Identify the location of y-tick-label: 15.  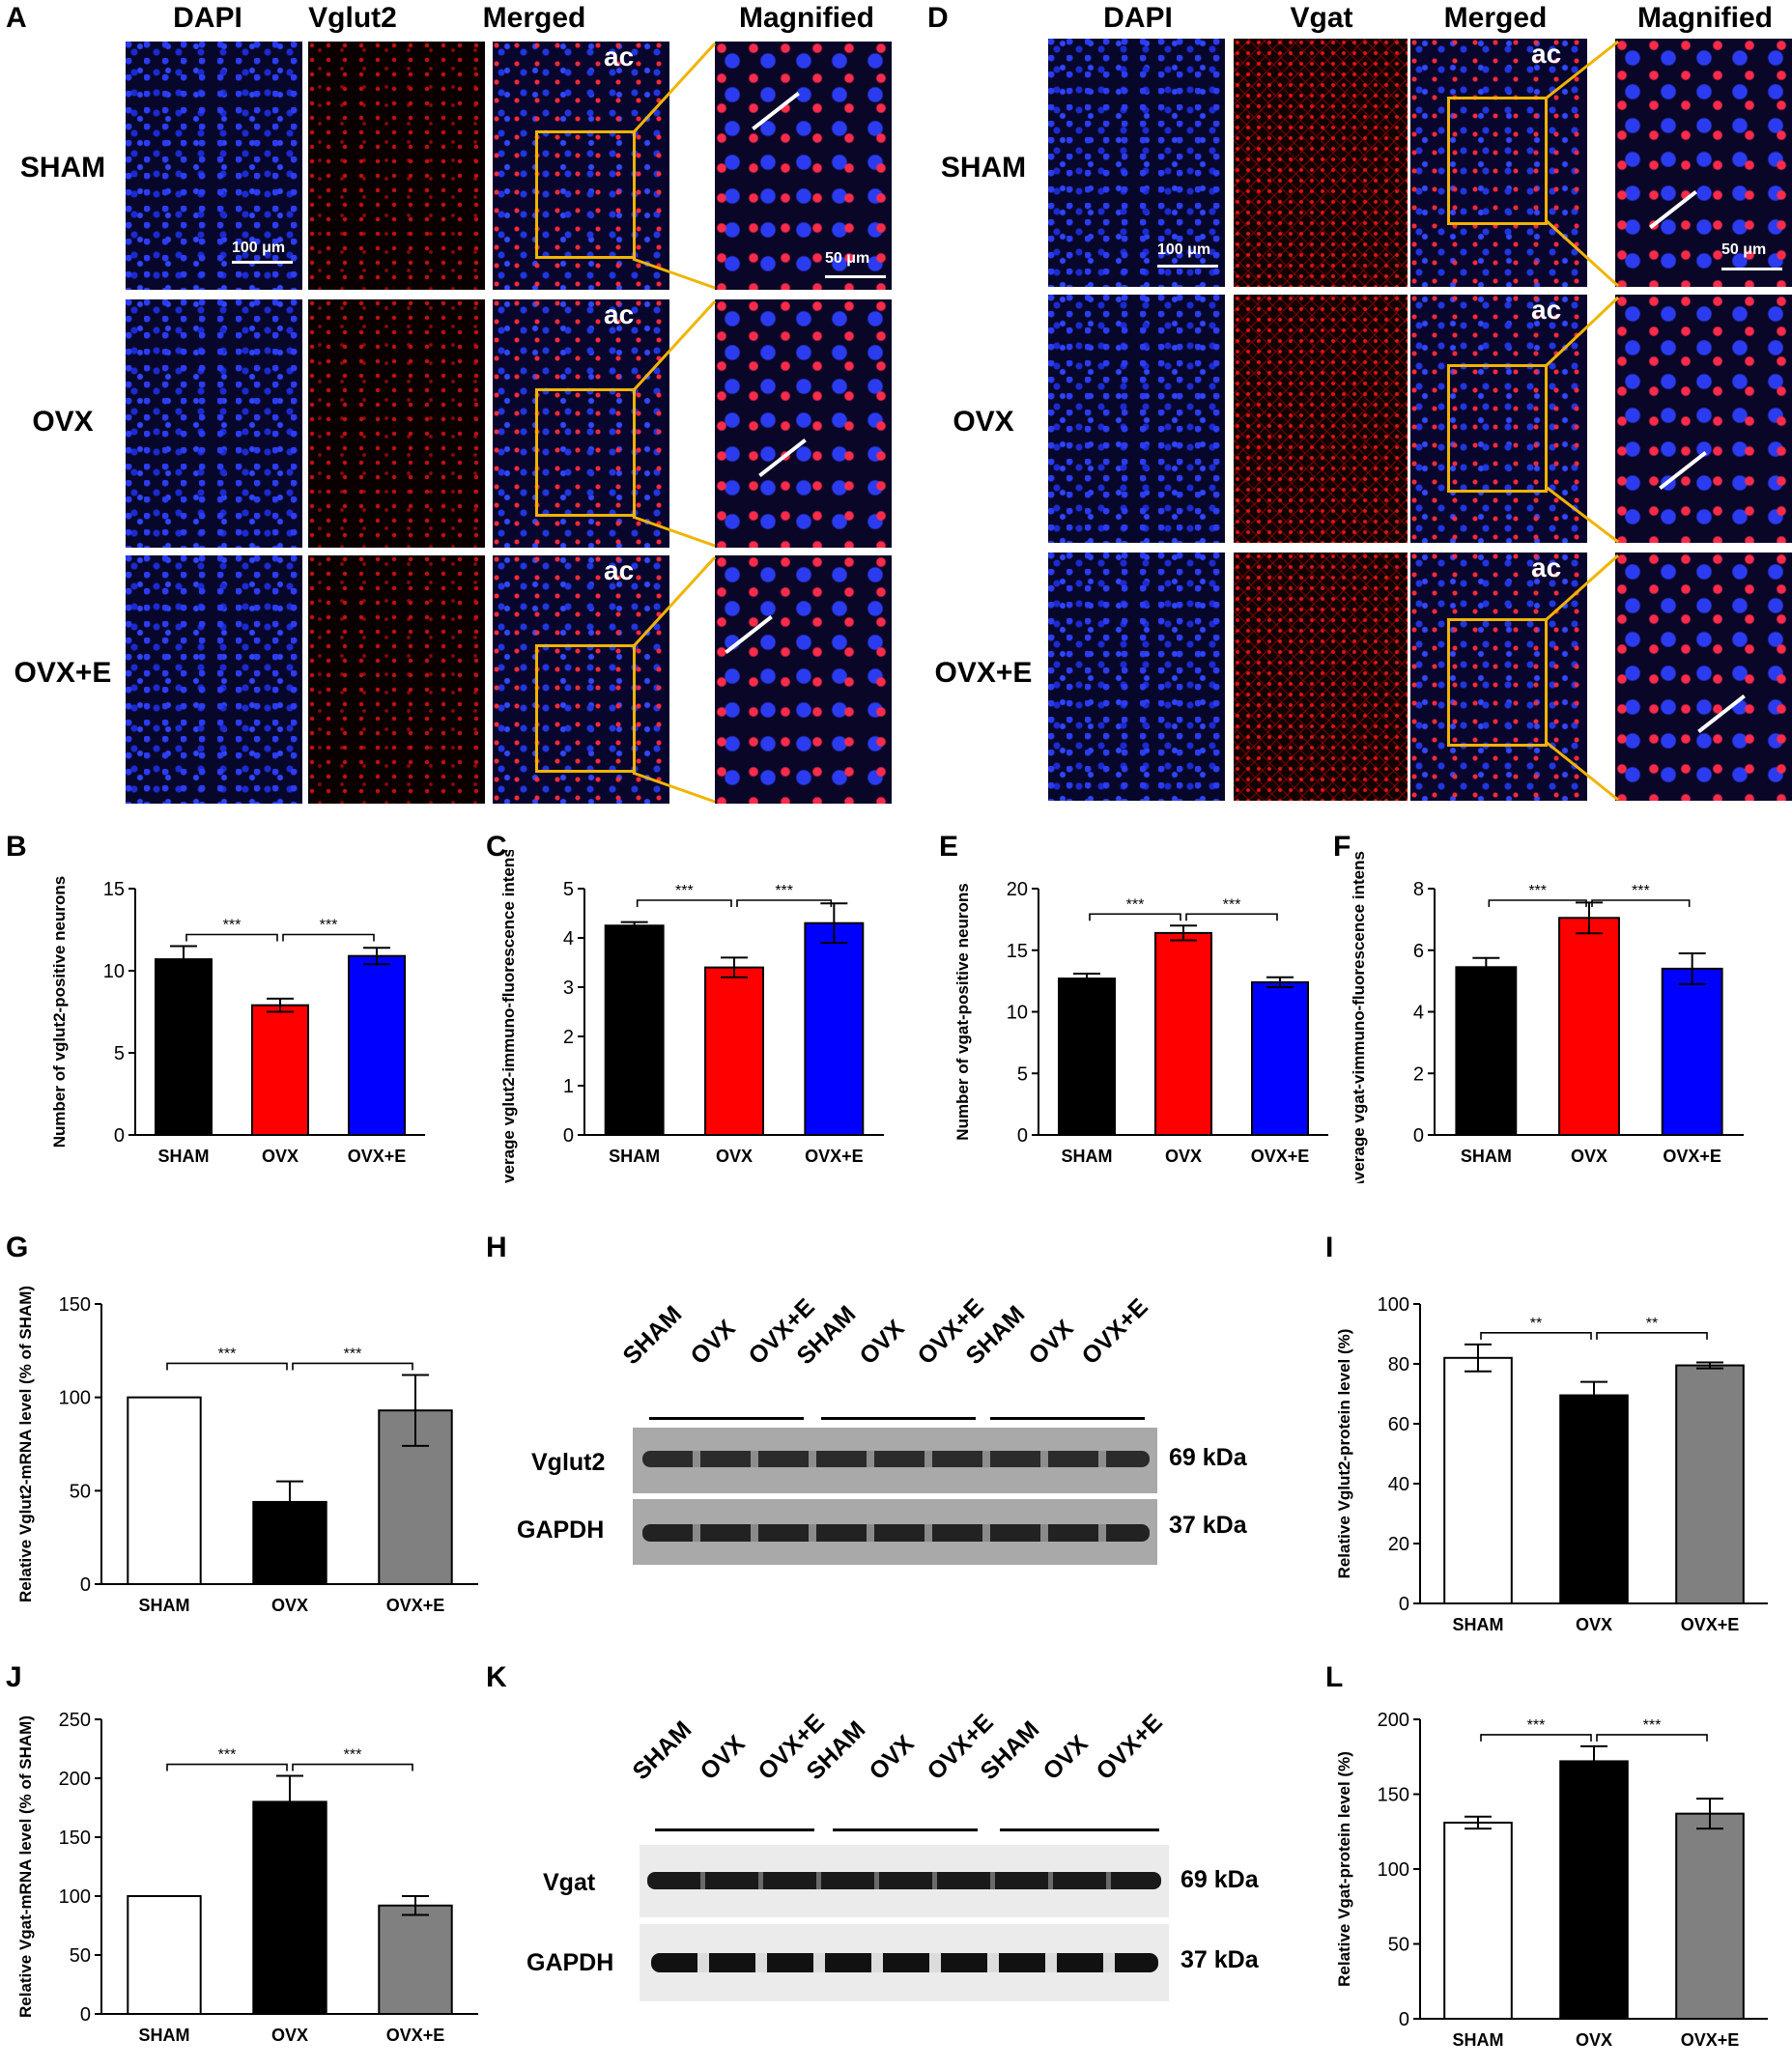
(114, 890).